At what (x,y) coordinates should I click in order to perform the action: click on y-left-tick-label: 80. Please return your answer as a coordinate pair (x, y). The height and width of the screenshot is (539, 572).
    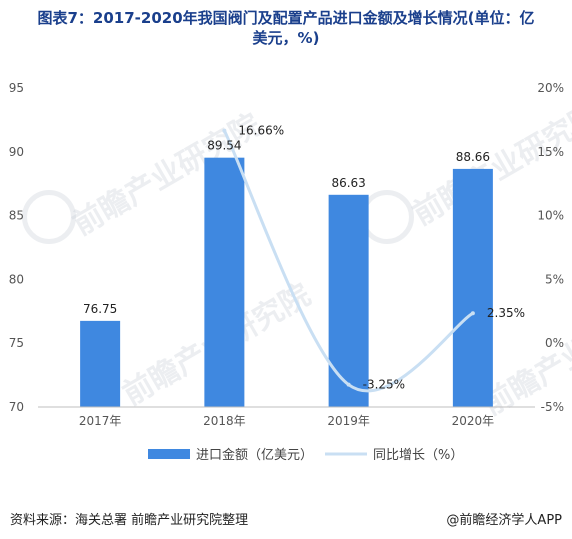
    Looking at the image, I should click on (16, 279).